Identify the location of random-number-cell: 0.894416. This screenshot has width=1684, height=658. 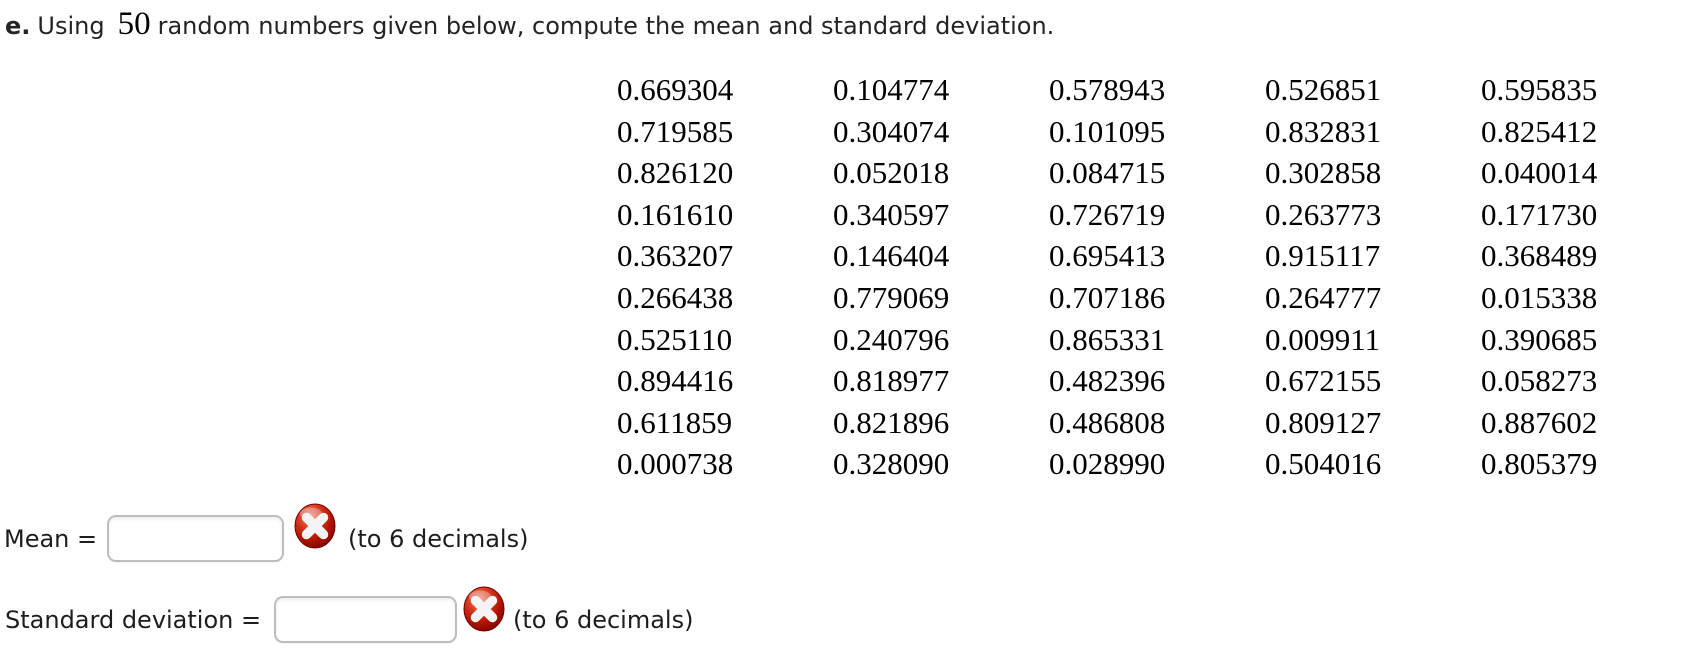
(675, 381).